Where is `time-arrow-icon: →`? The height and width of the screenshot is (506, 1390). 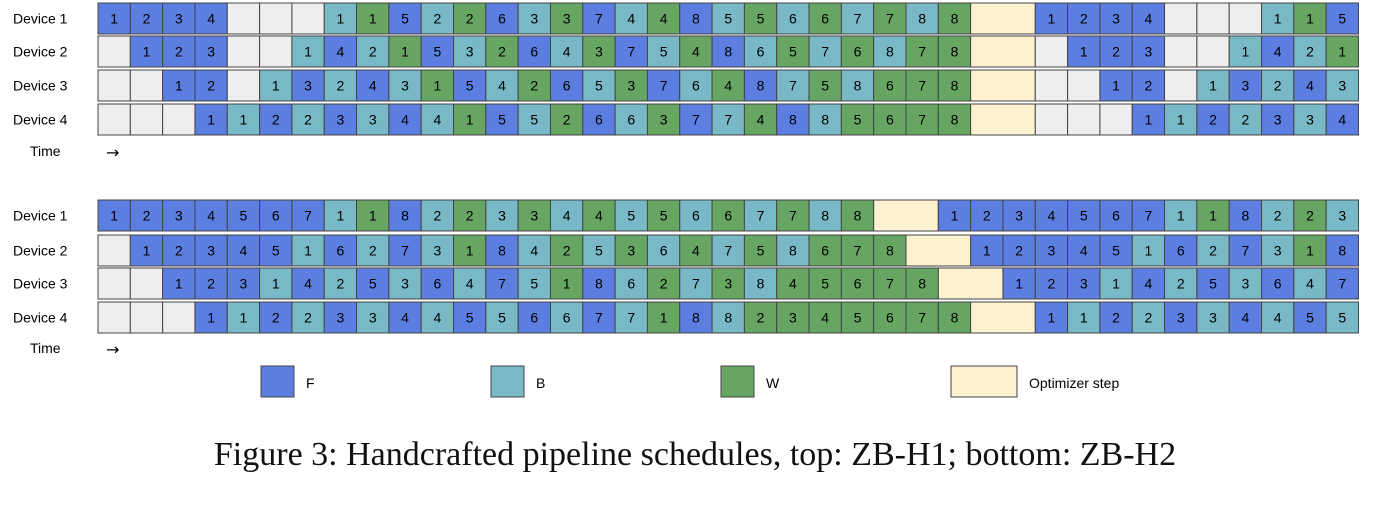 time-arrow-icon: → is located at coordinates (112, 349).